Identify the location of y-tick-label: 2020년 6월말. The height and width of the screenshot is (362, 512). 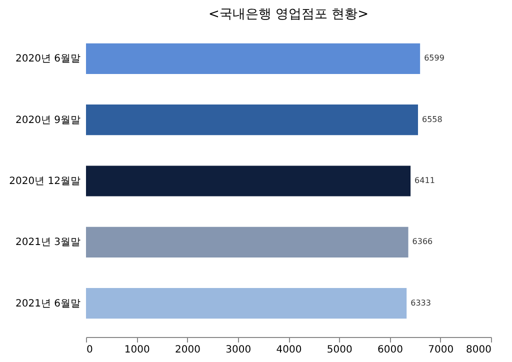
(48, 59).